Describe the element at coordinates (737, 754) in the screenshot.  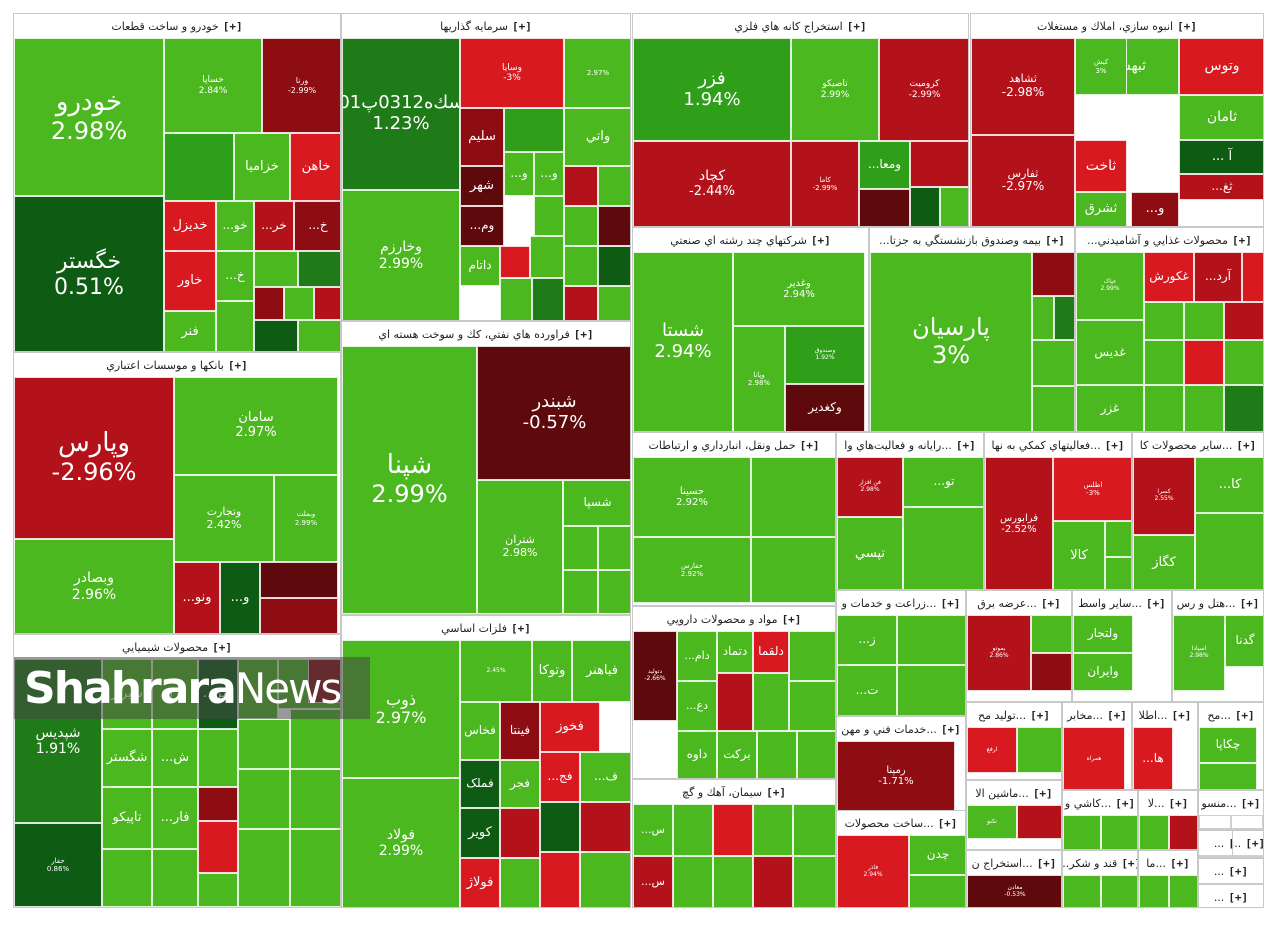
I see `stock-tile: بركت` at that location.